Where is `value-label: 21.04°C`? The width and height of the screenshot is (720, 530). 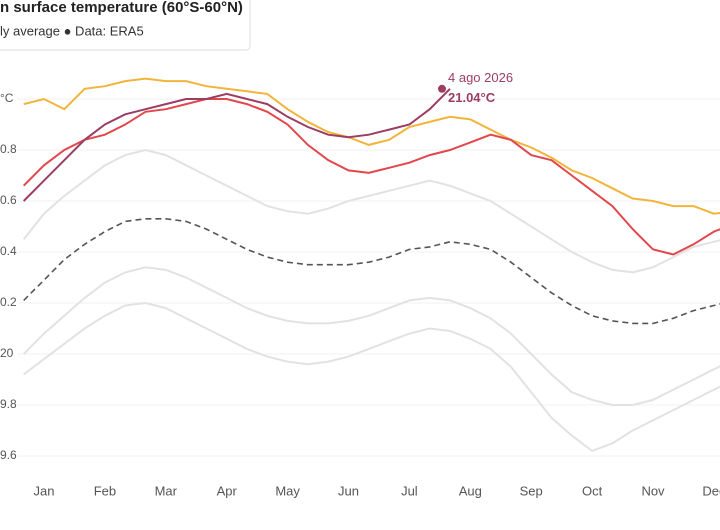
value-label: 21.04°C is located at coordinates (472, 97).